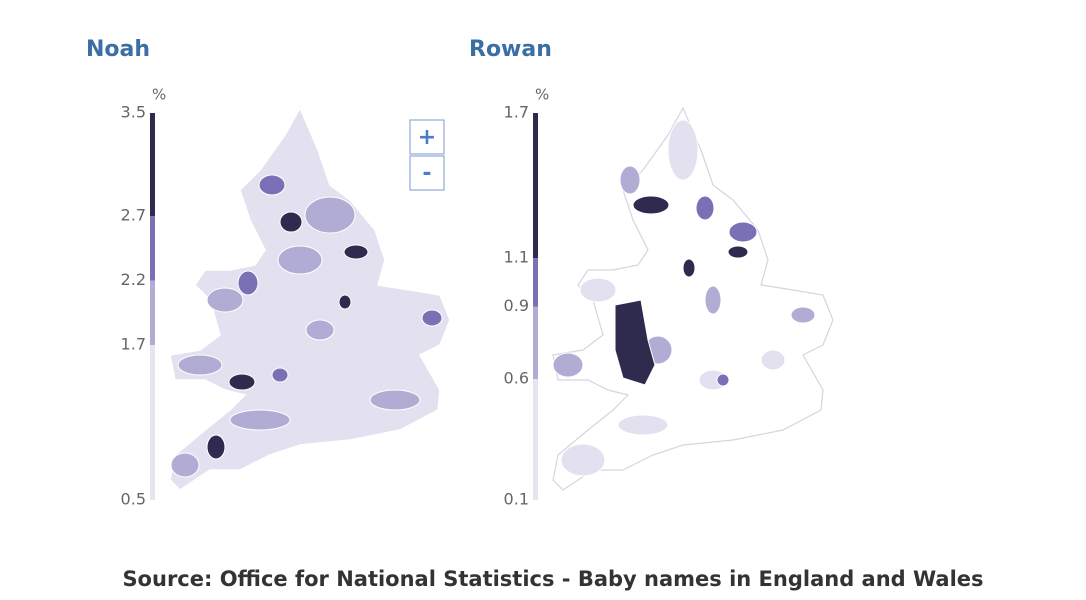  Describe the element at coordinates (133, 112) in the screenshot. I see `legend-tick-label: 3.5` at that location.